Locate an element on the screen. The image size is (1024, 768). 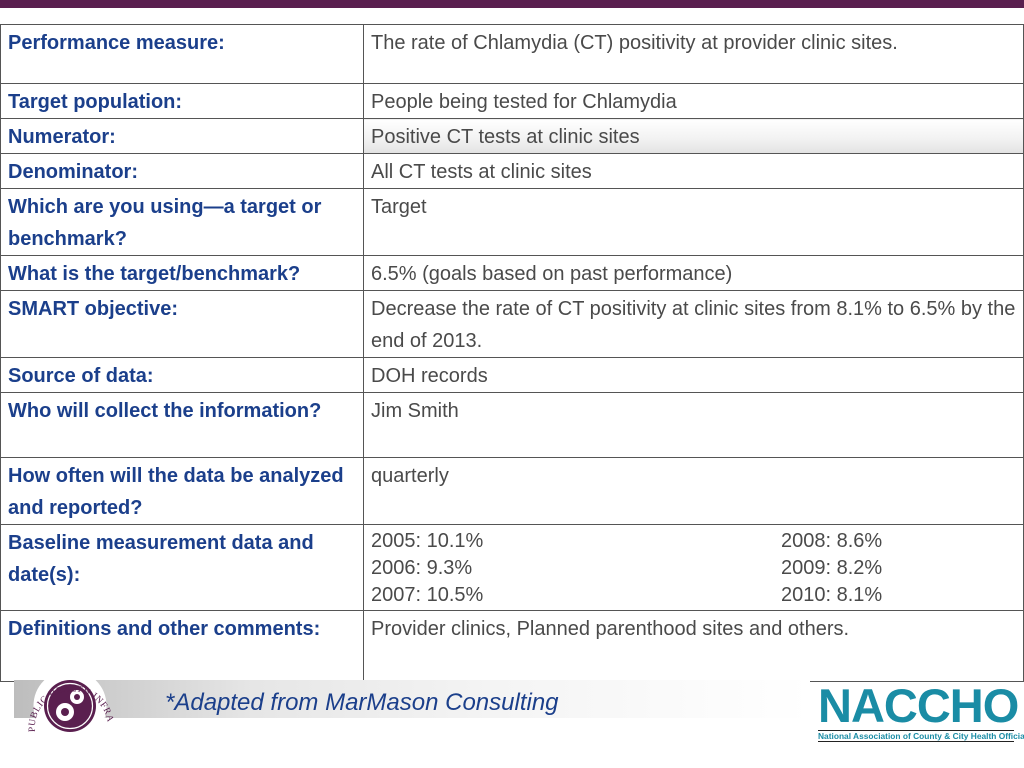
baseline-entry: 2007: 10.5% is located at coordinates (427, 595).